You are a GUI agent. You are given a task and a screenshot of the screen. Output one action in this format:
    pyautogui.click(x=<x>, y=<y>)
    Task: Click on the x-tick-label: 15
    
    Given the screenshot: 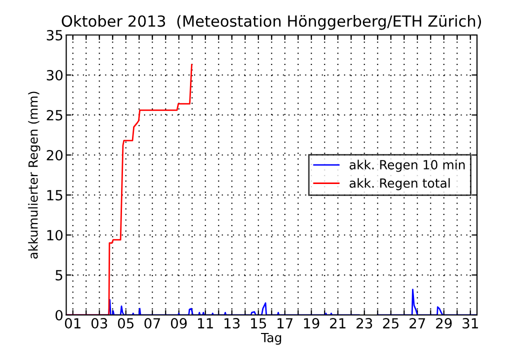 What is the action you would take?
    pyautogui.click(x=258, y=323)
    